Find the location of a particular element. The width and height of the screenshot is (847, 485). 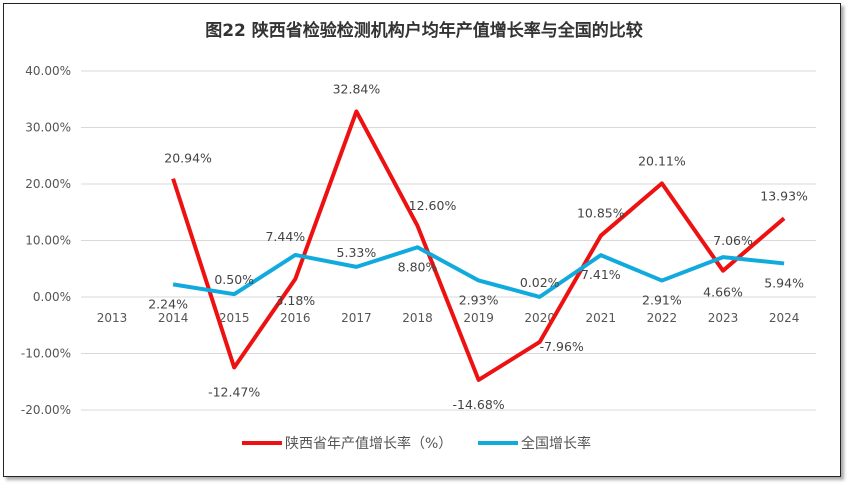

y-tick-label: -20.00% is located at coordinates (46, 410).